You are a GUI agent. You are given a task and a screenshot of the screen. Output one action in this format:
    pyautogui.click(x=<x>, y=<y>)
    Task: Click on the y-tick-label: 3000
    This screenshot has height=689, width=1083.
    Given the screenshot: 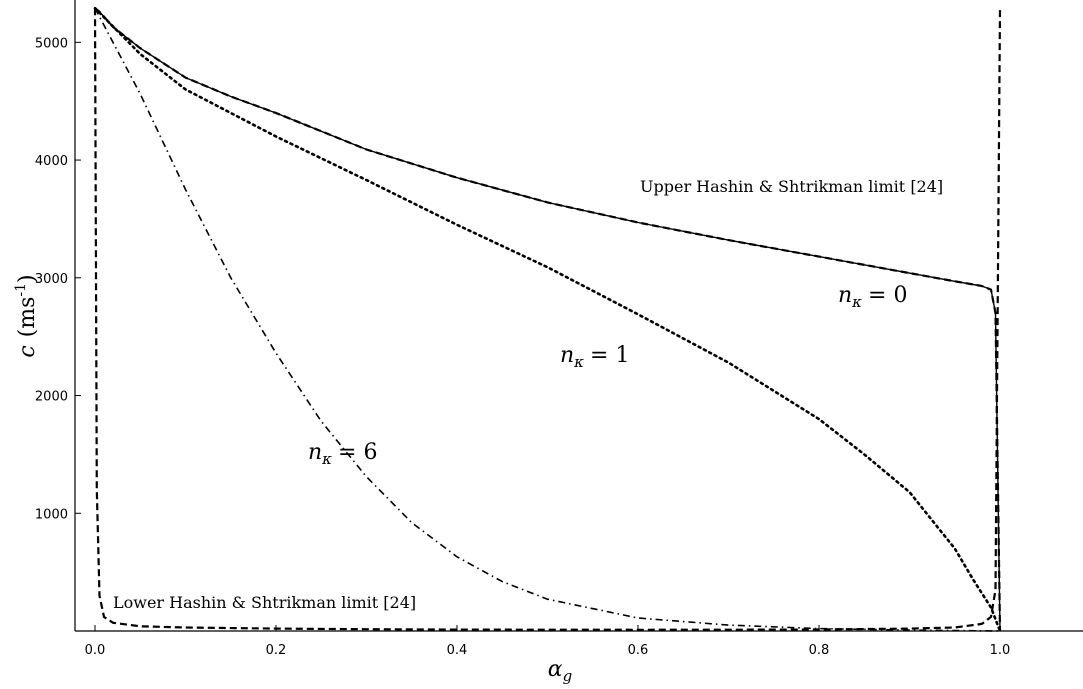 What is the action you would take?
    pyautogui.click(x=51, y=279)
    